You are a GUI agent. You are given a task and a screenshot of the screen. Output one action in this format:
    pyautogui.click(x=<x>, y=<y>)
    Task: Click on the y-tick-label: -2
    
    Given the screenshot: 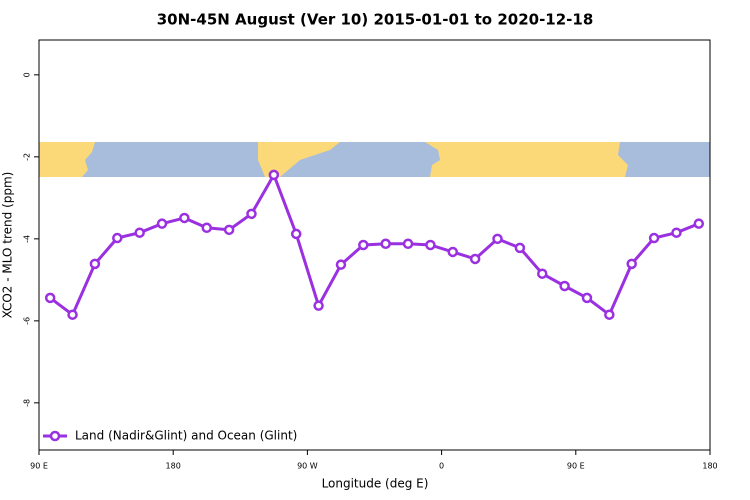 What is the action you would take?
    pyautogui.click(x=27, y=157)
    